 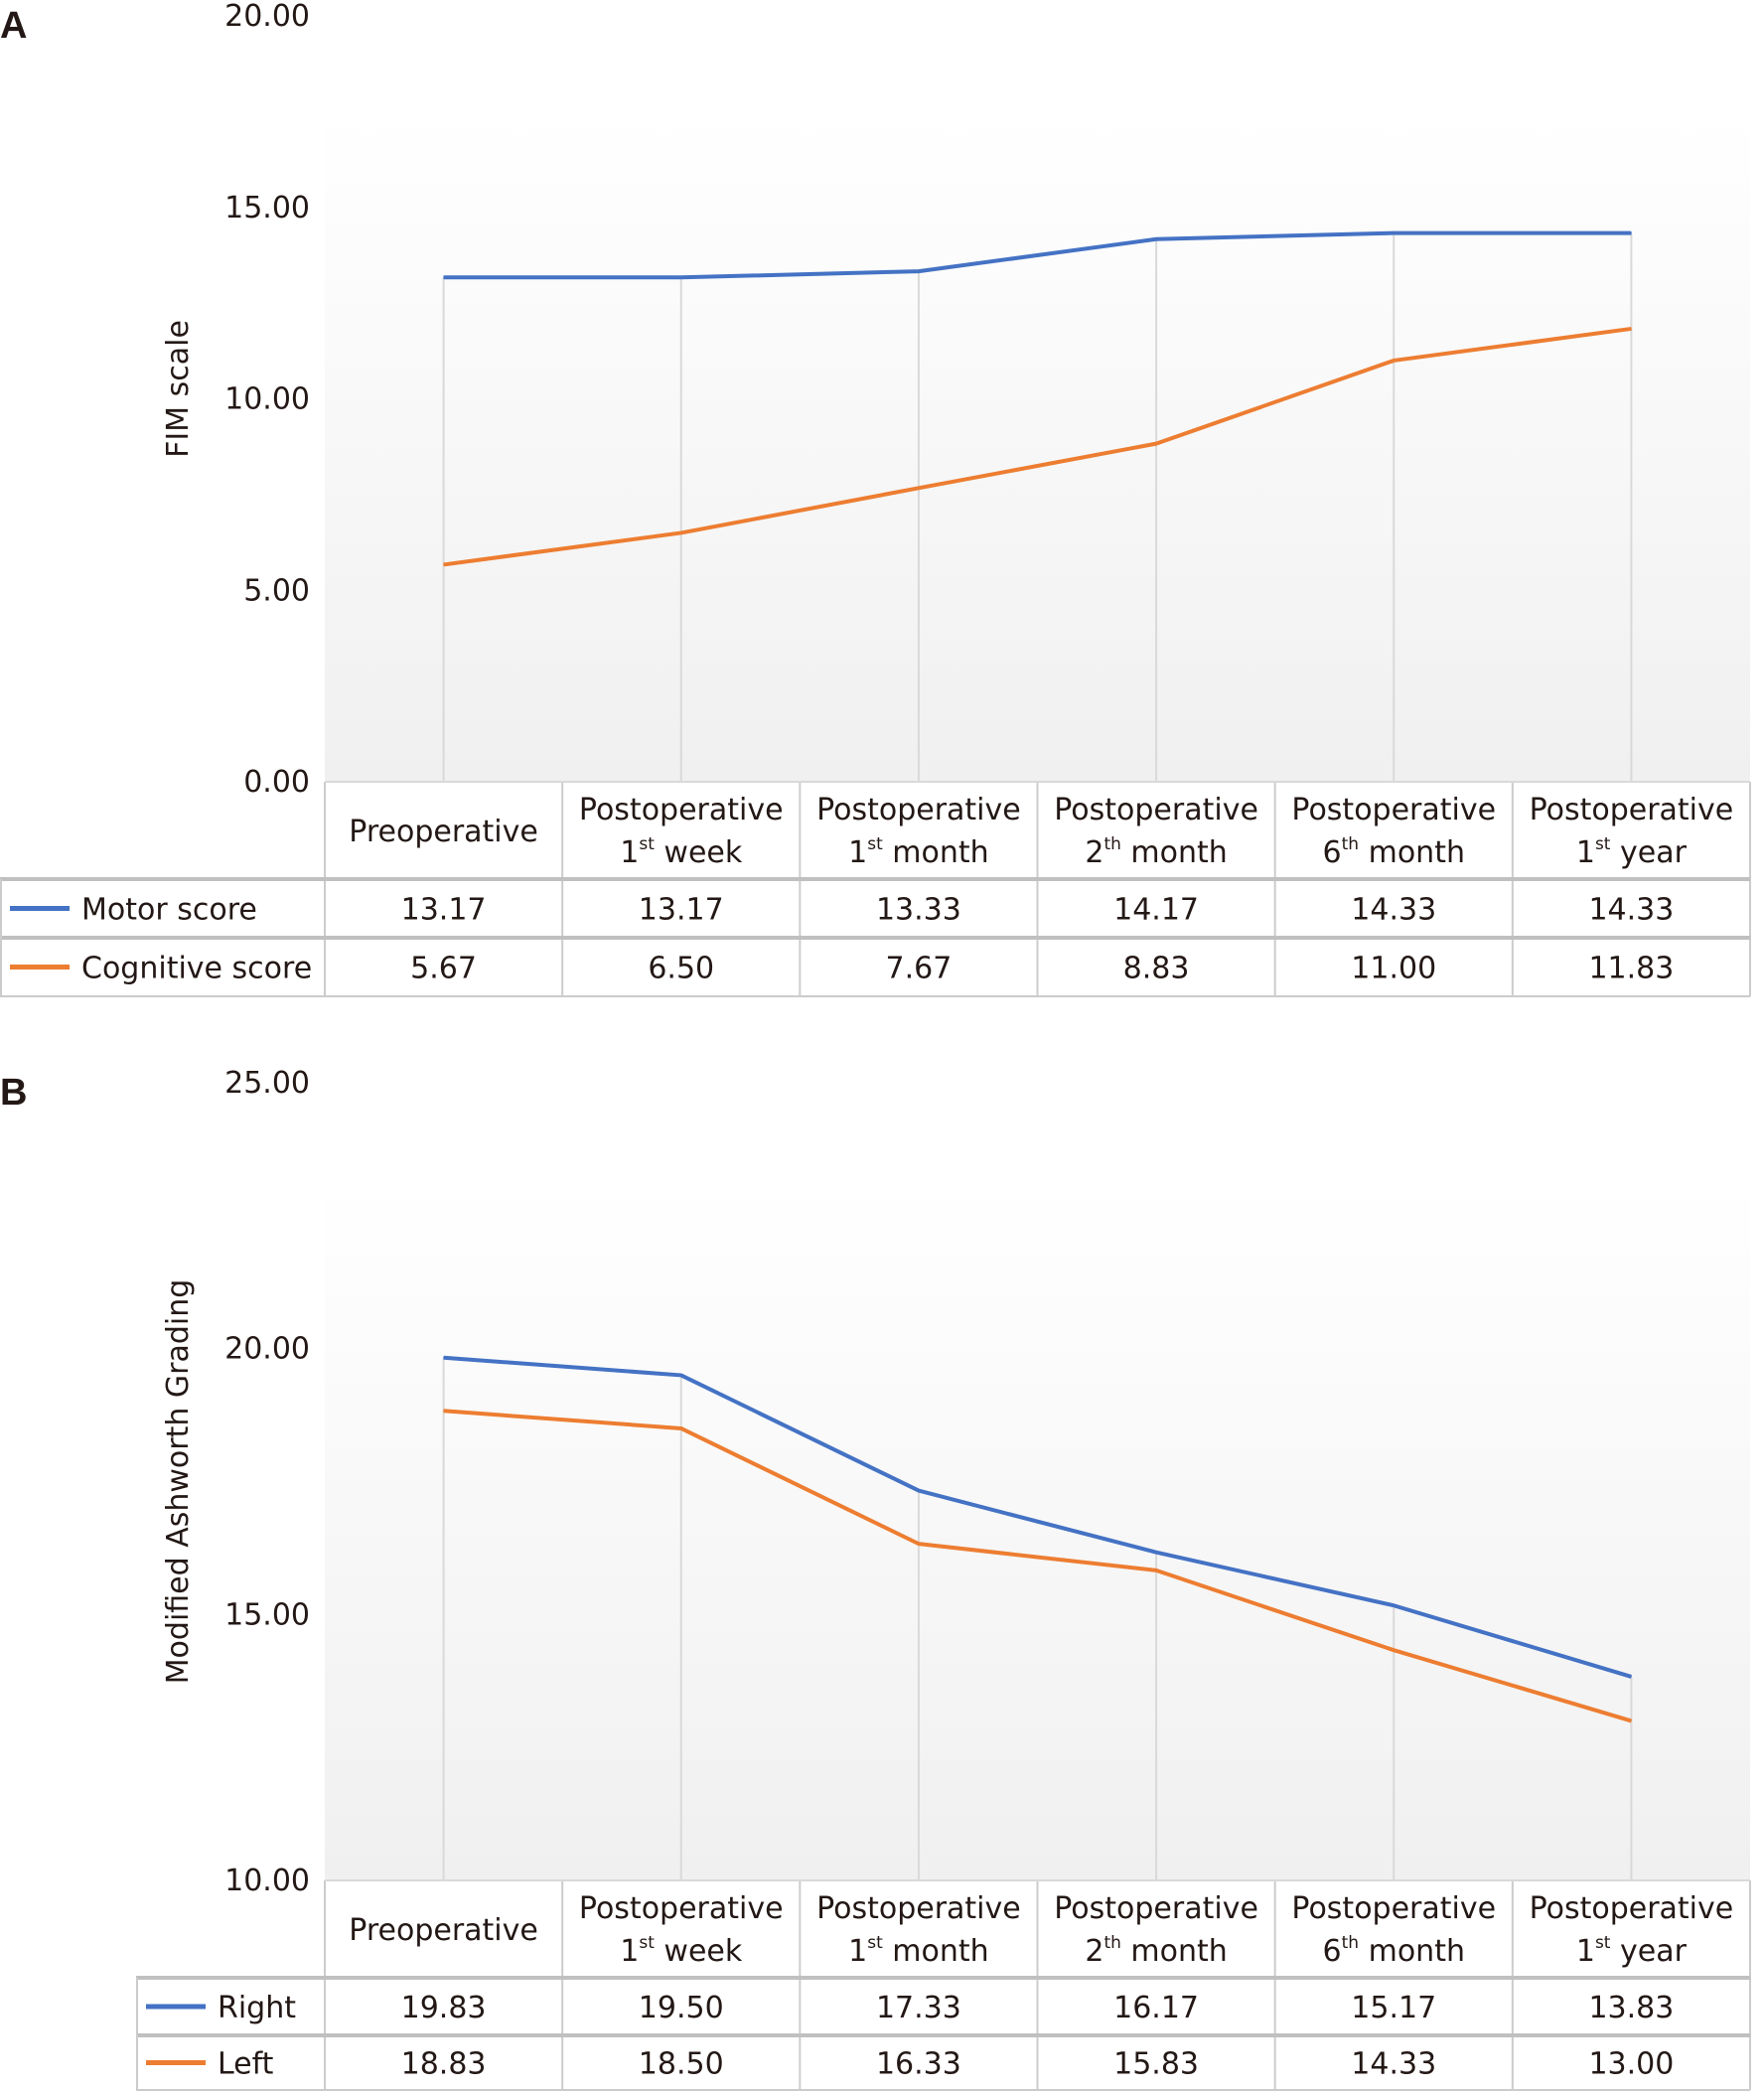 What do you see at coordinates (918, 2008) in the screenshot?
I see `table-cell-value: 17.33` at bounding box center [918, 2008].